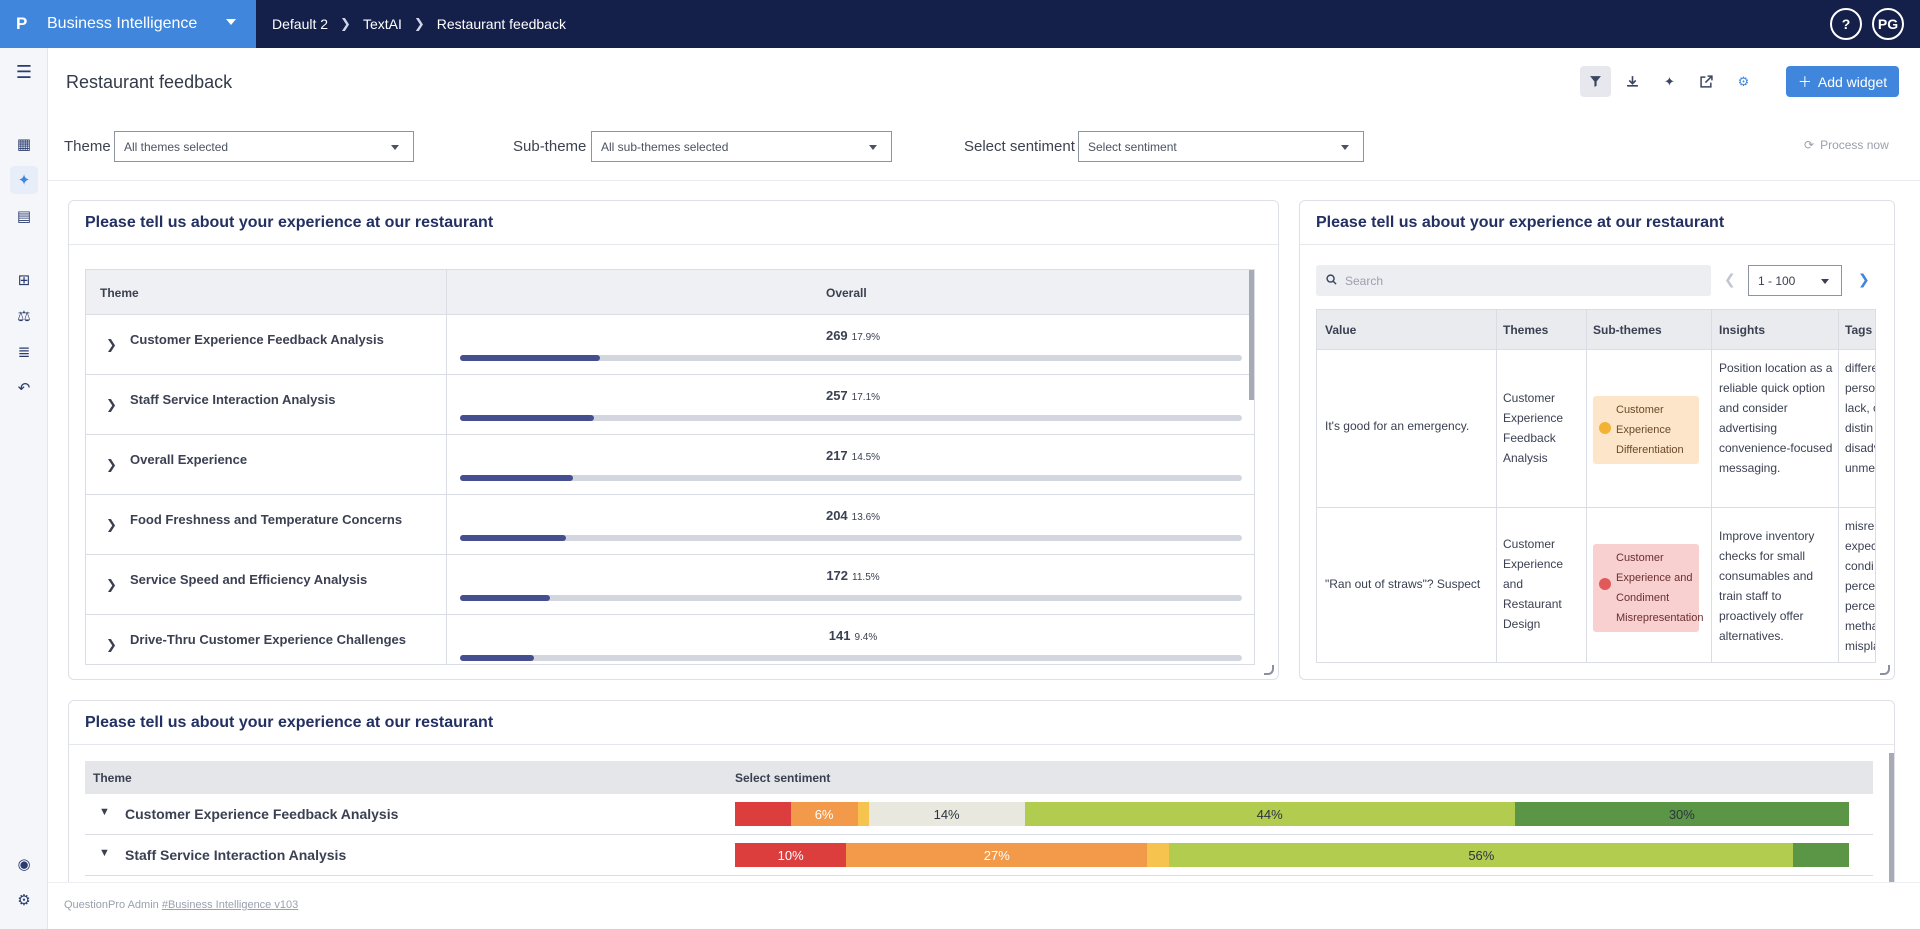 This screenshot has width=1920, height=929. Describe the element at coordinates (791, 855) in the screenshot. I see `sentiment-segment-very-negative: 10%` at that location.